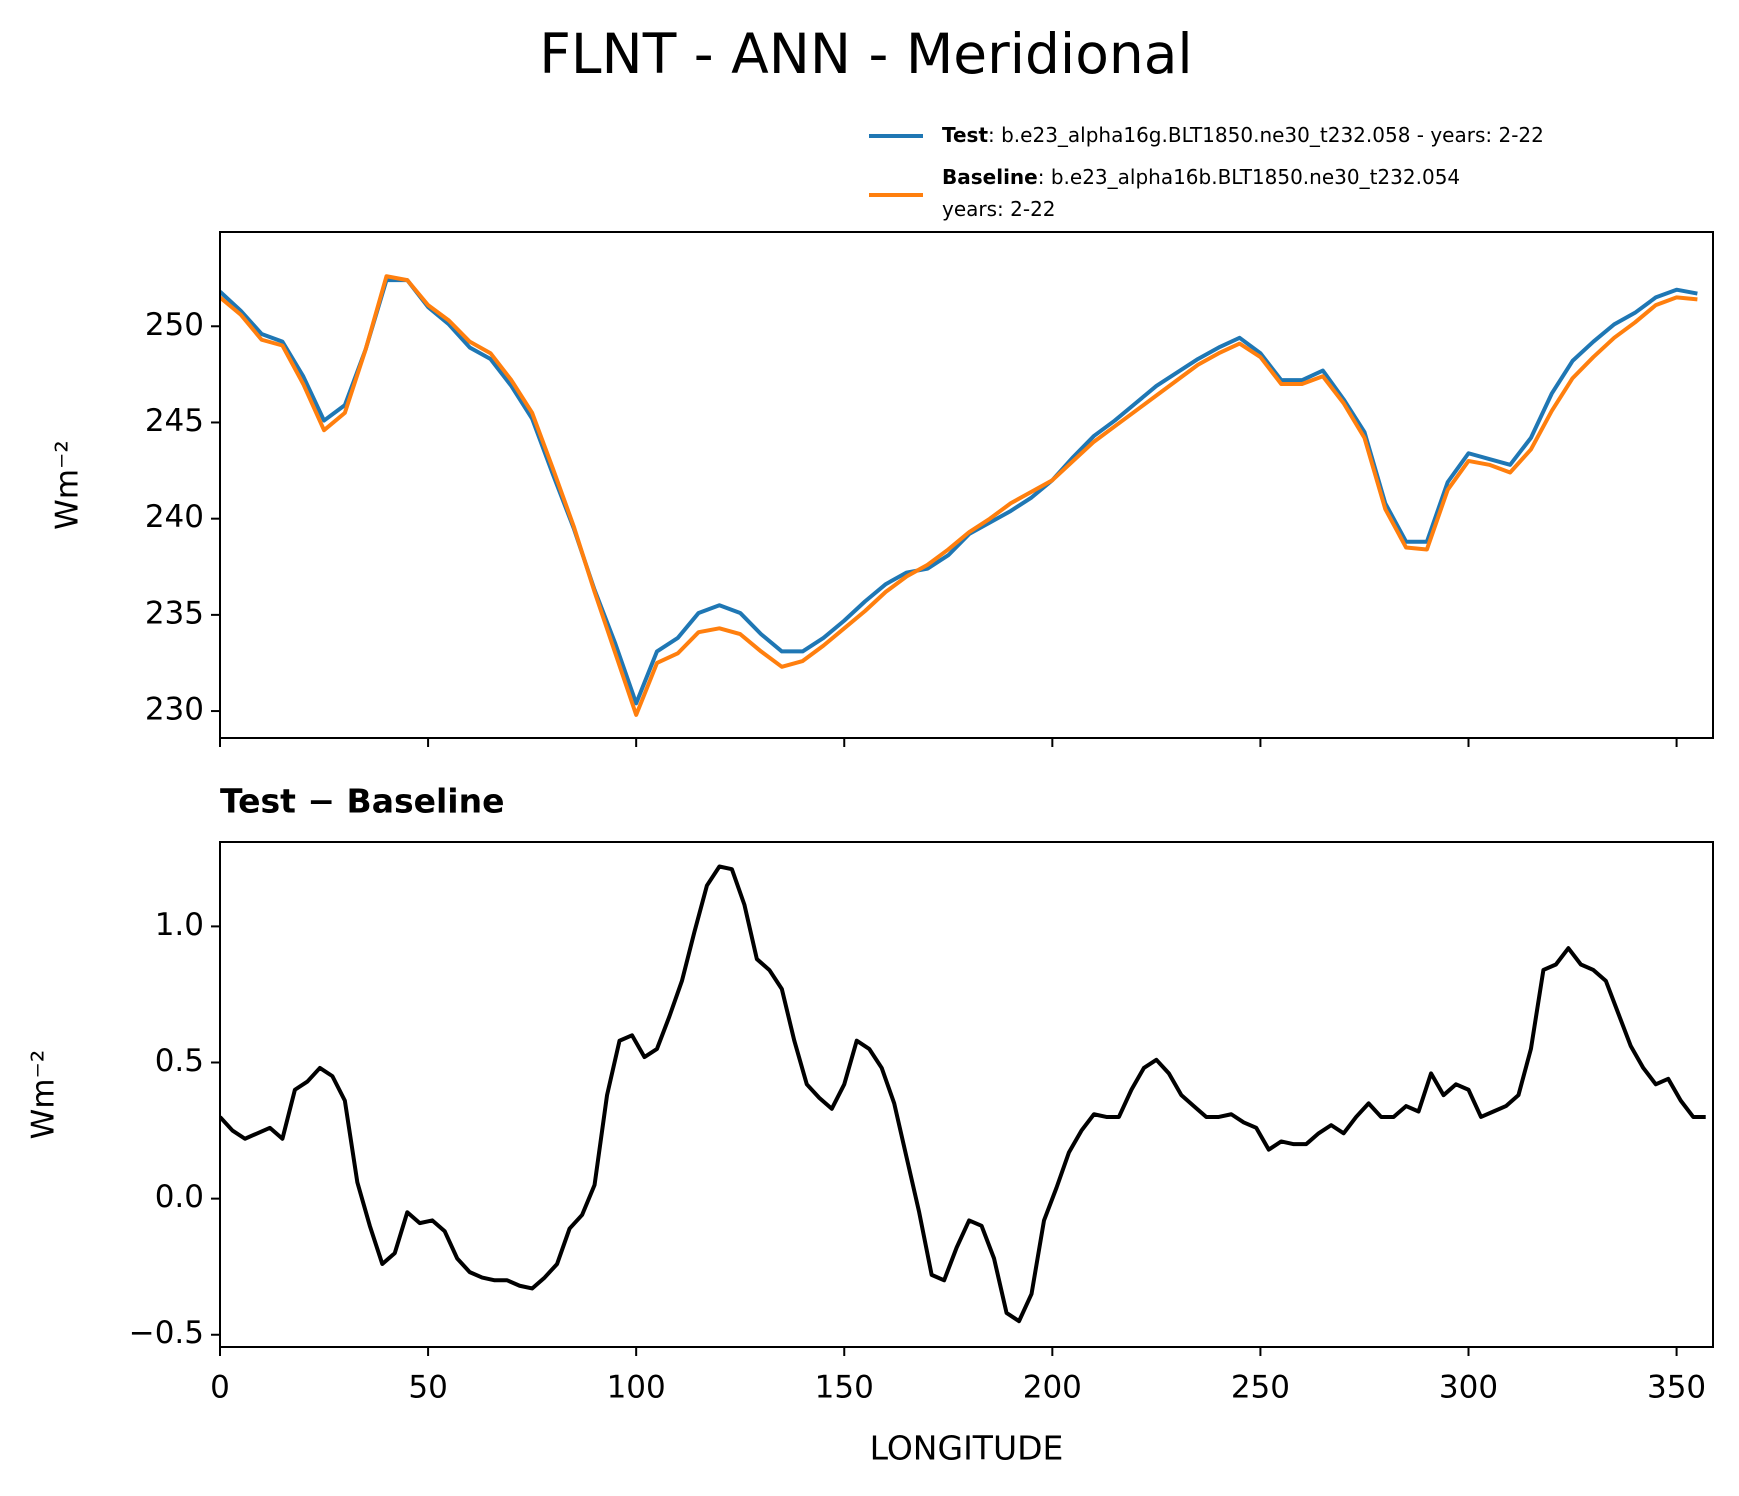 Image resolution: width=1739 pixels, height=1496 pixels. What do you see at coordinates (174, 421) in the screenshot?
I see `y-tick-label: 245` at bounding box center [174, 421].